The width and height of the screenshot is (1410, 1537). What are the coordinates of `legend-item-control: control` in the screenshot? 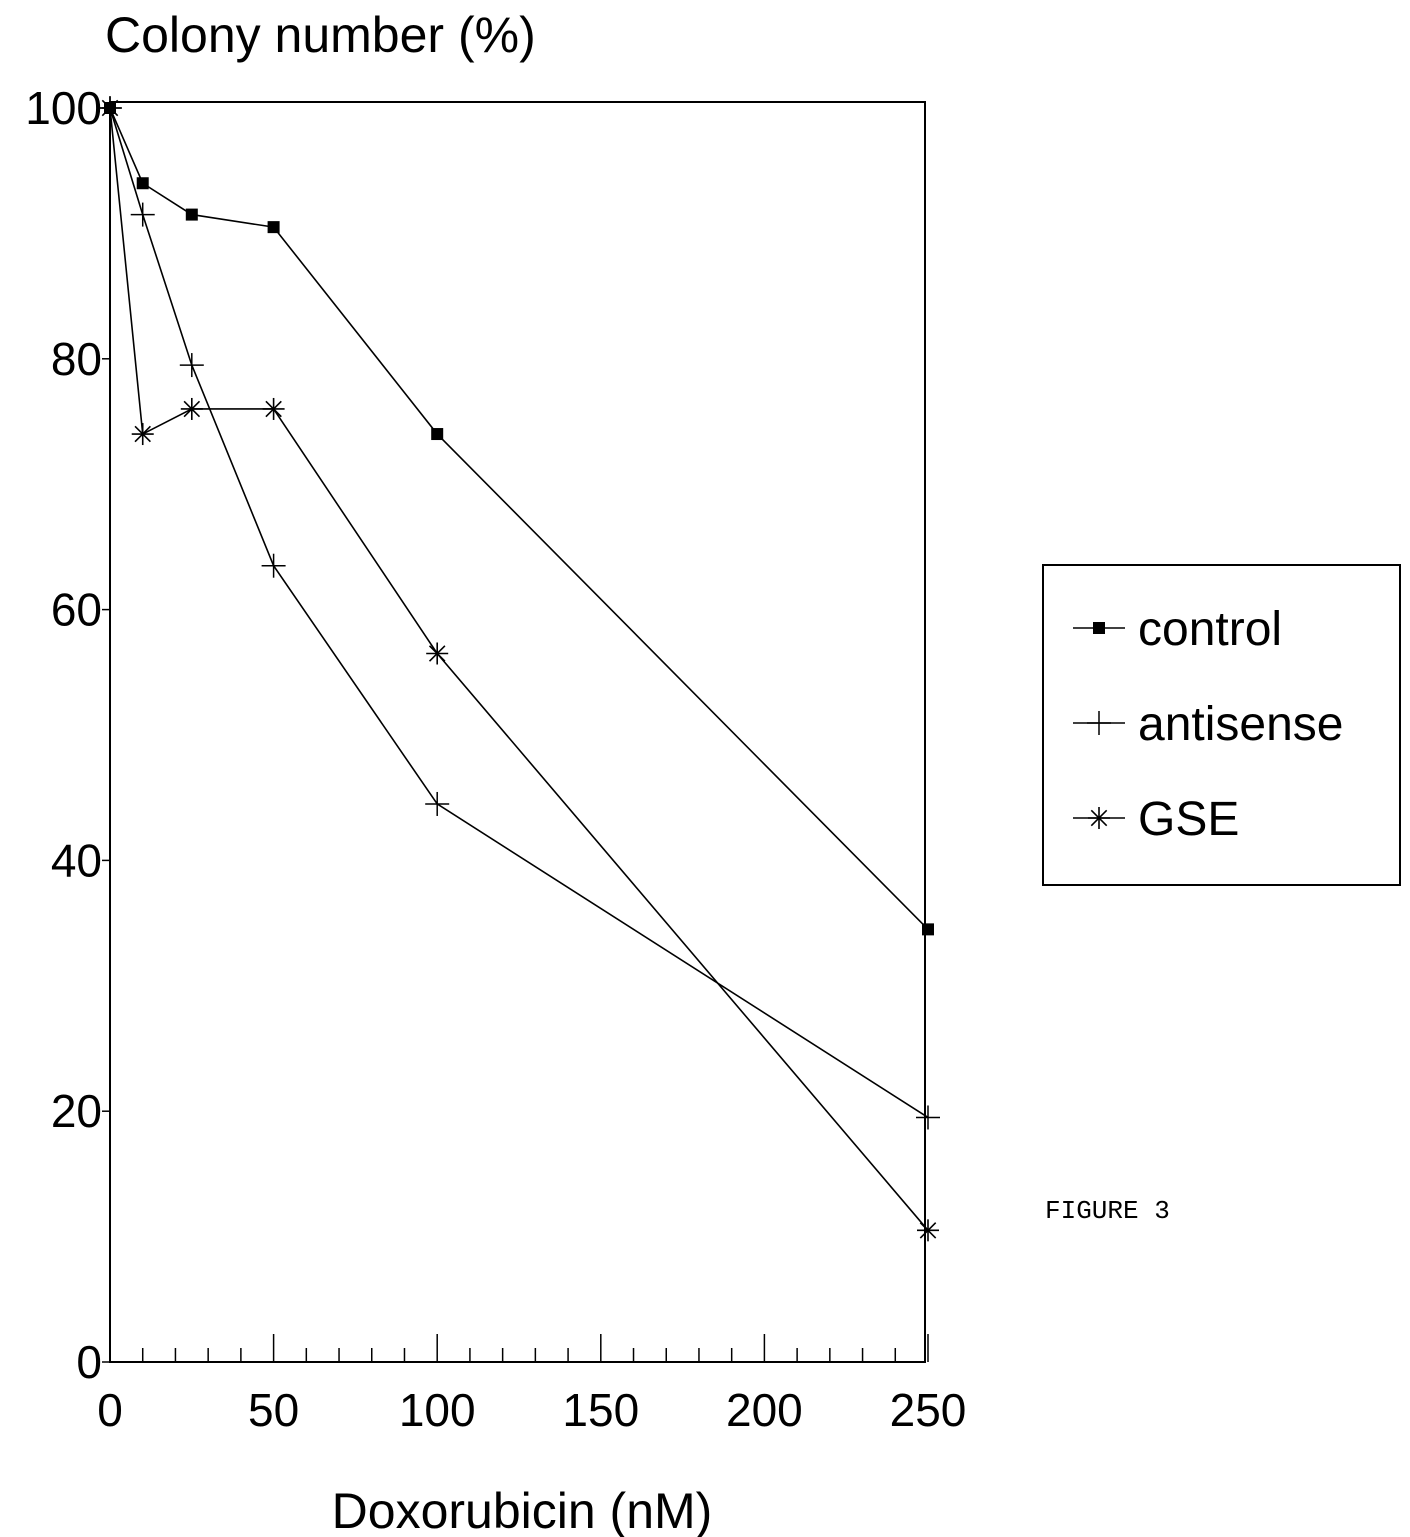 It's located at (1177, 629).